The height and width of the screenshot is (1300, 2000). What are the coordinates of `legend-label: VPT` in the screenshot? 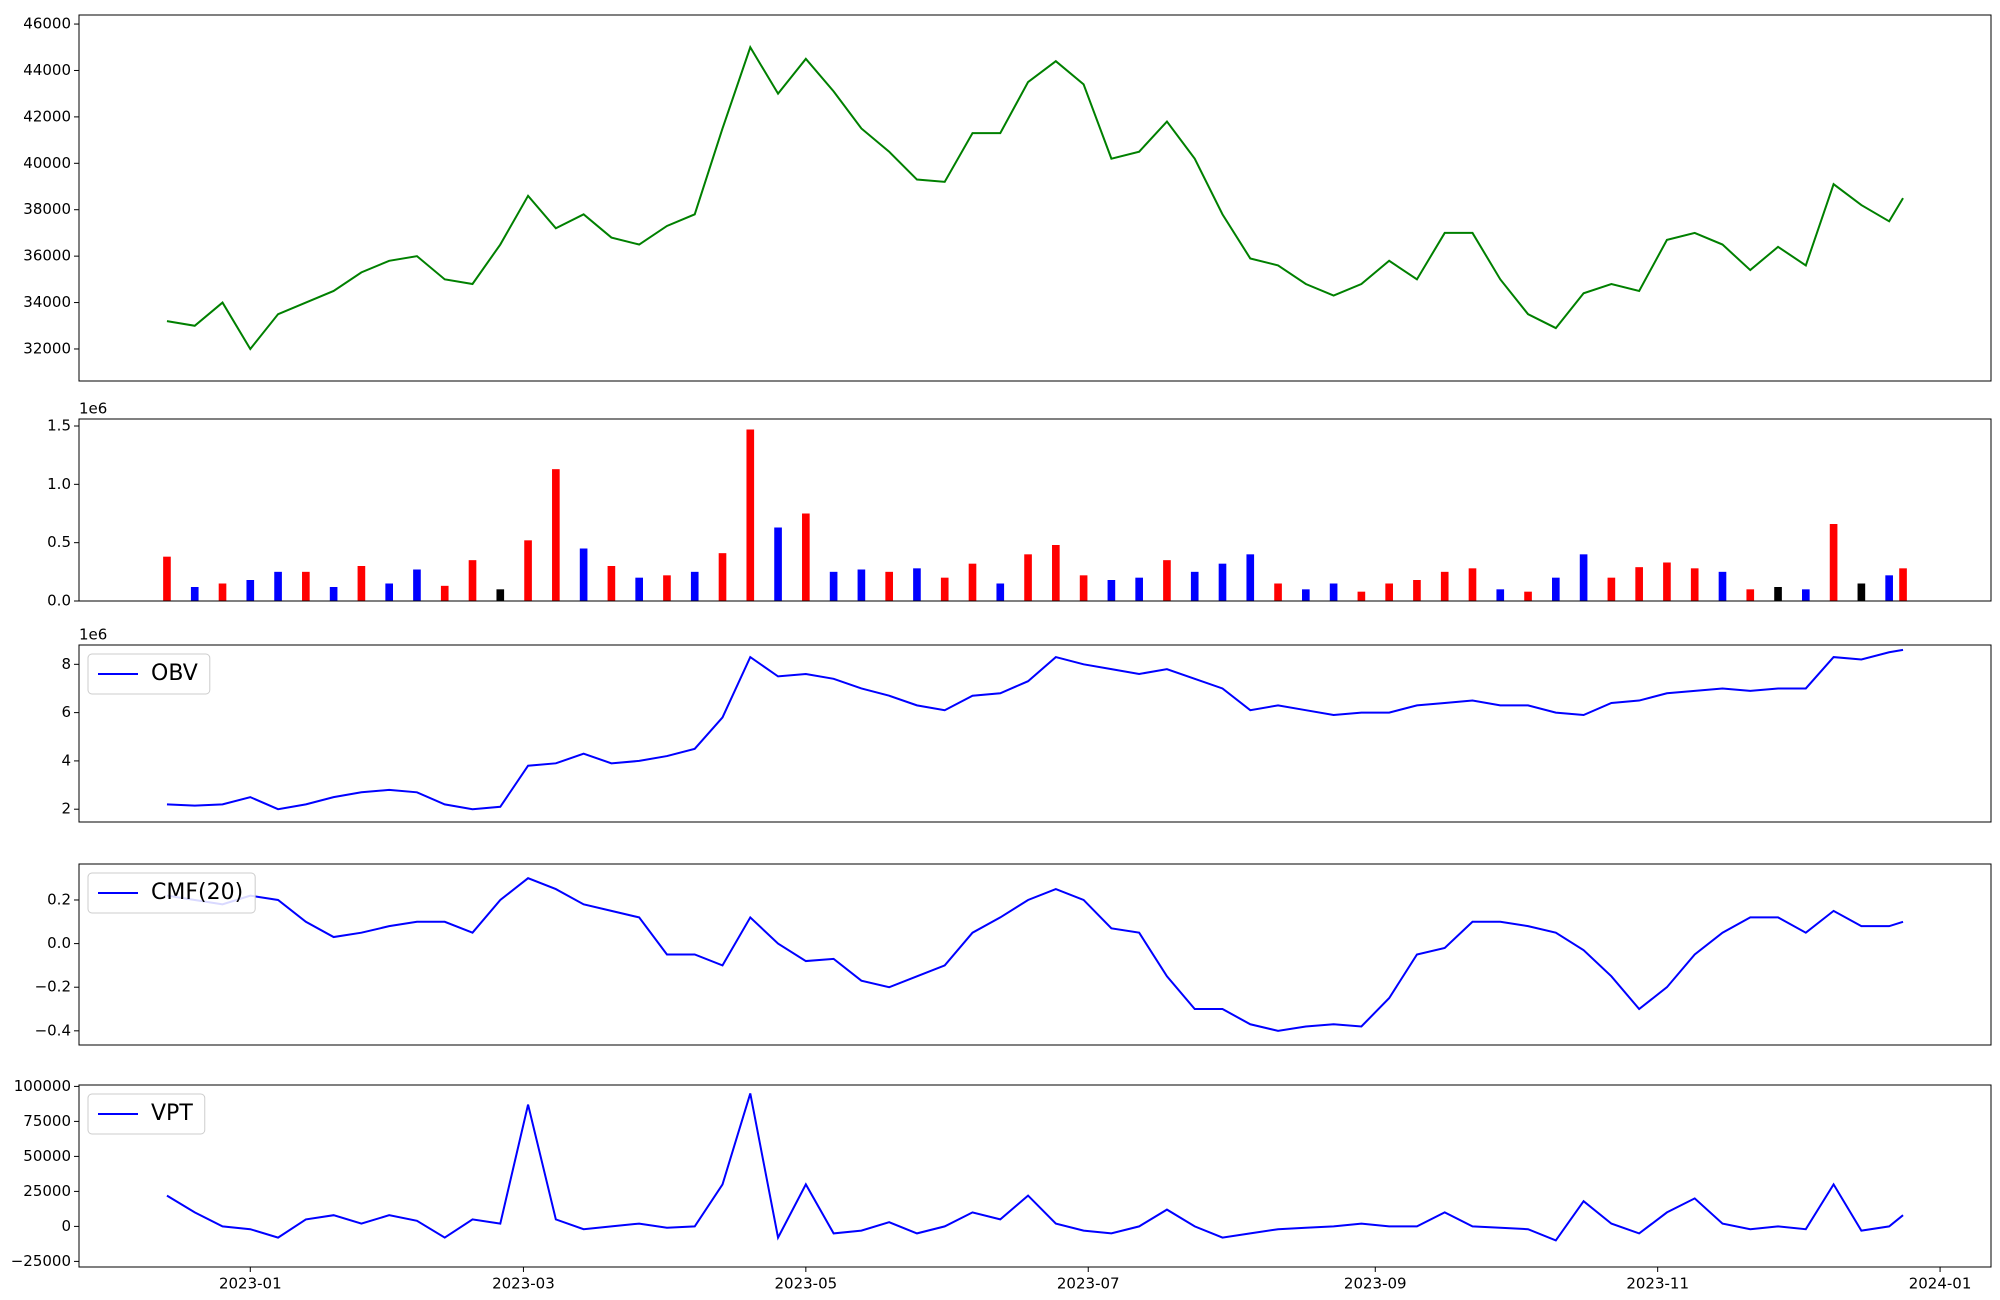 It's located at (172, 1113).